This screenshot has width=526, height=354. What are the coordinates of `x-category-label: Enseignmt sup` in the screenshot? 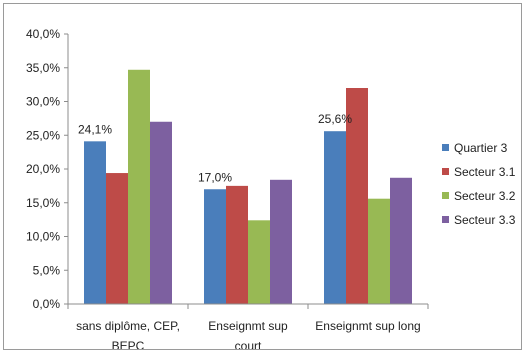 It's located at (248, 326).